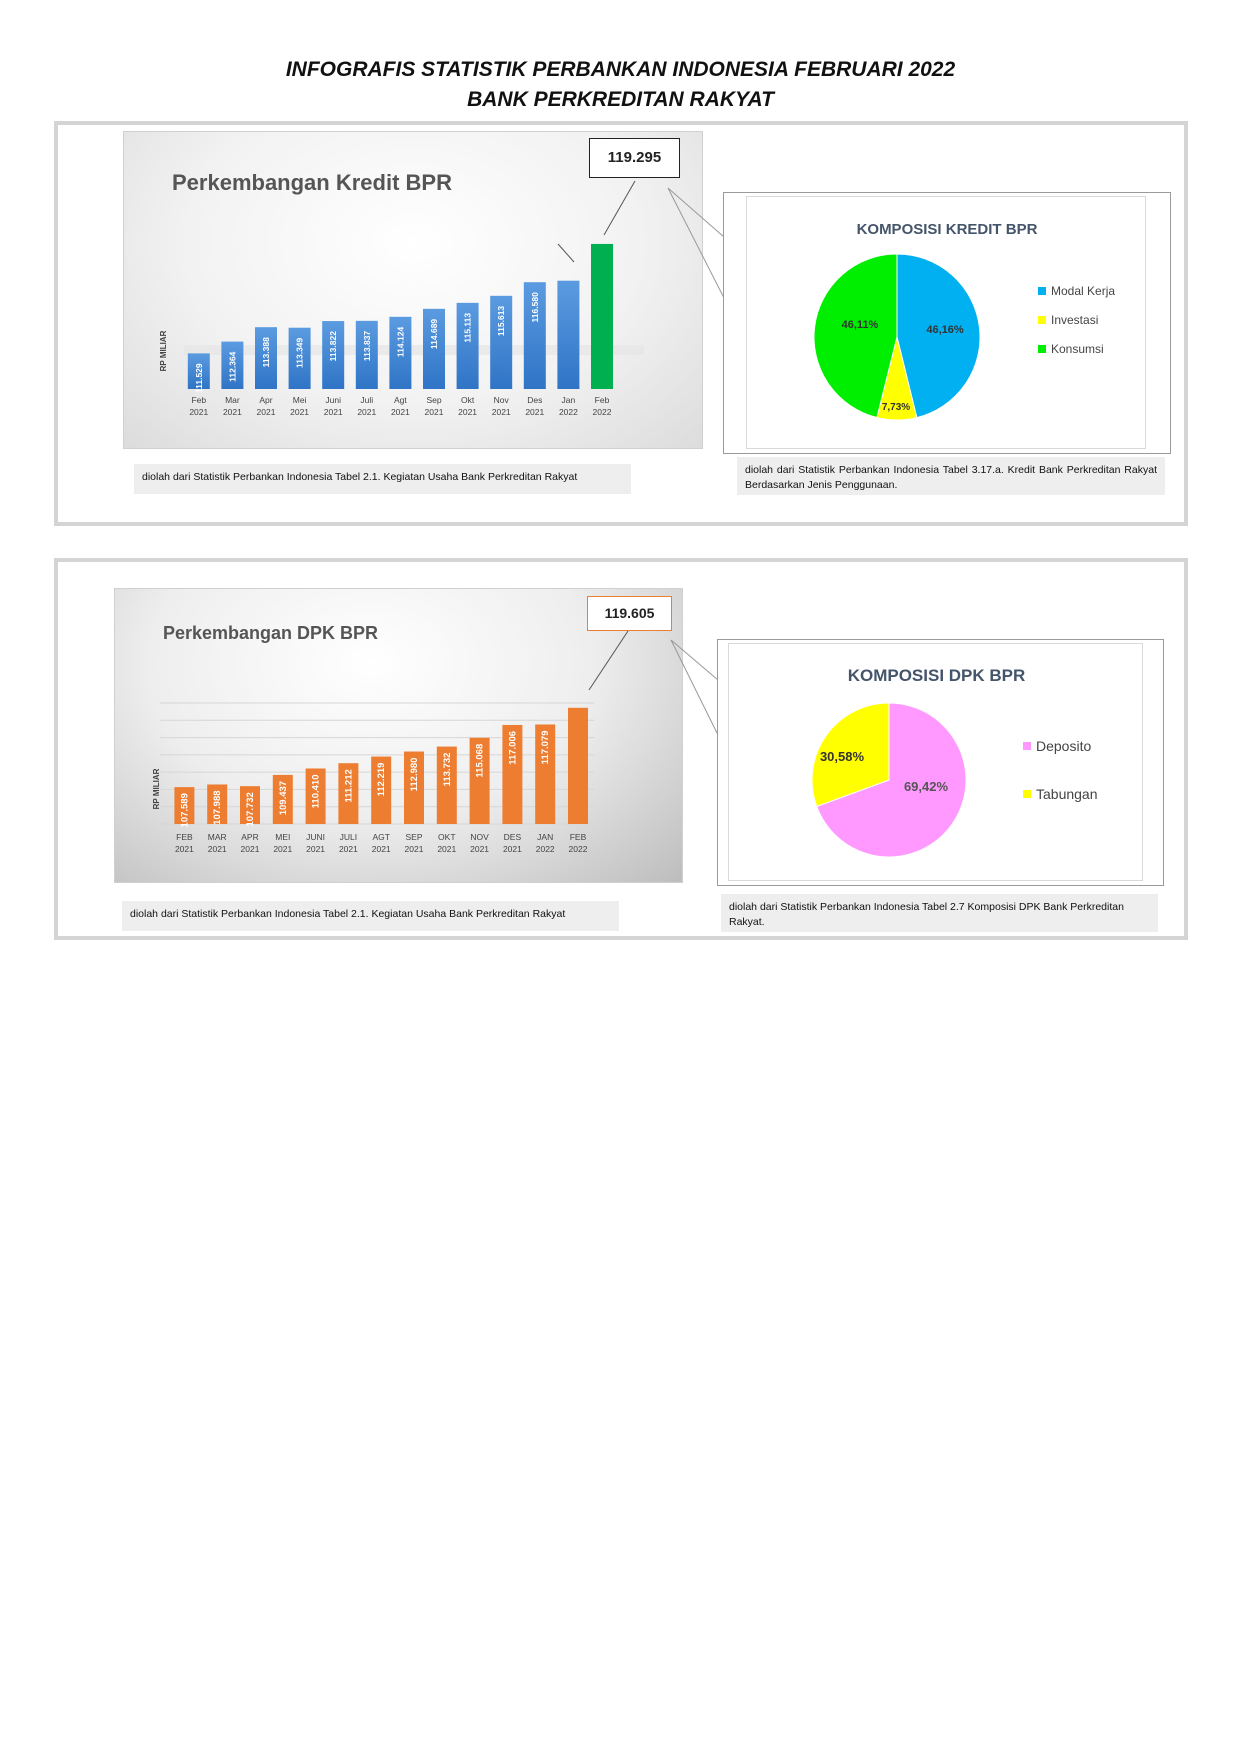  Describe the element at coordinates (1067, 794) in the screenshot. I see `legend-label: Tabungan` at that location.